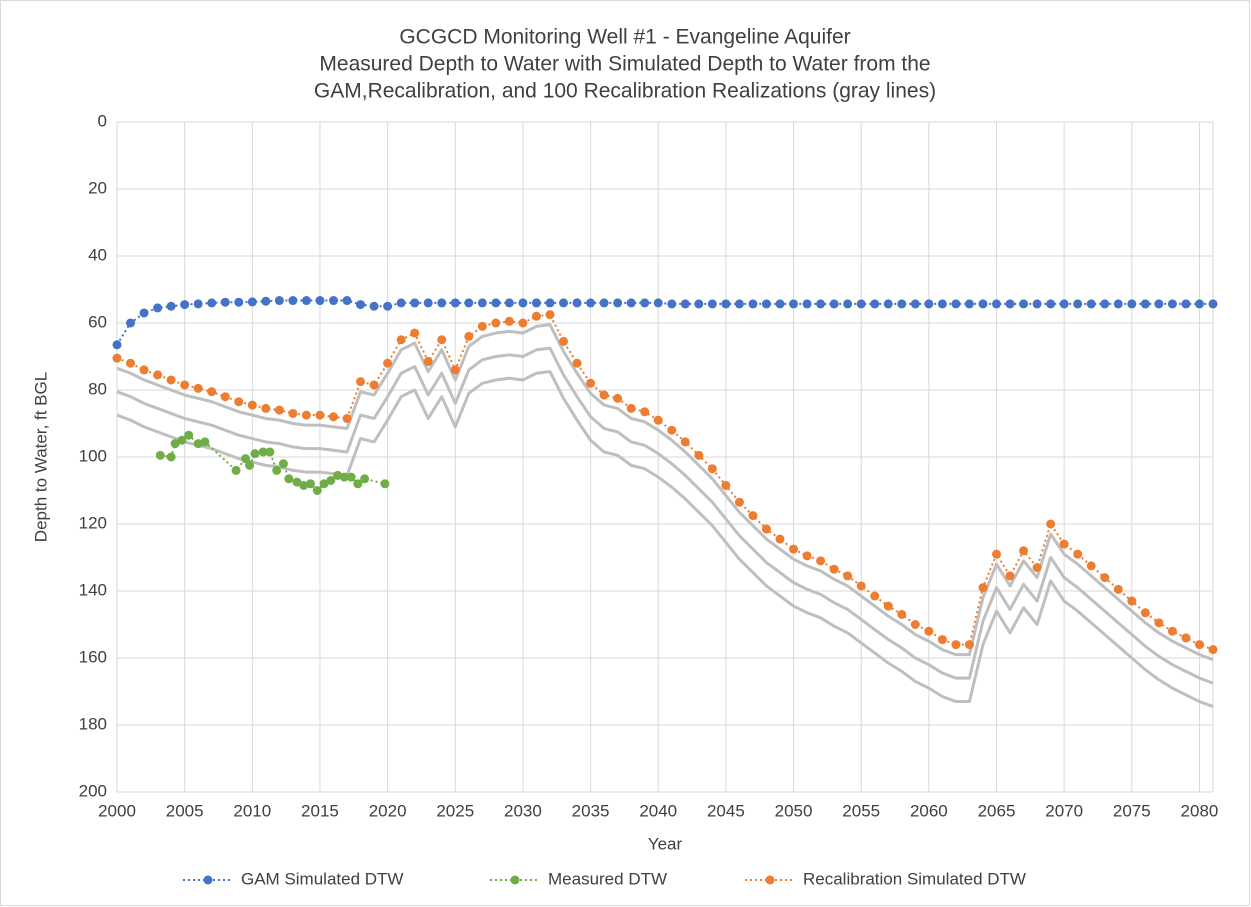  Describe the element at coordinates (861, 810) in the screenshot. I see `x-tick-label: 2055` at that location.